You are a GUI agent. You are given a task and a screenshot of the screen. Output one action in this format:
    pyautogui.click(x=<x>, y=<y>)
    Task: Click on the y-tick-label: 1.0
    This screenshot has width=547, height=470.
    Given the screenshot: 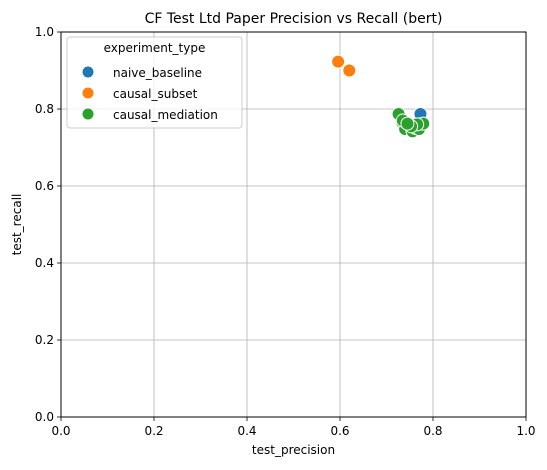 What is the action you would take?
    pyautogui.click(x=44, y=32)
    